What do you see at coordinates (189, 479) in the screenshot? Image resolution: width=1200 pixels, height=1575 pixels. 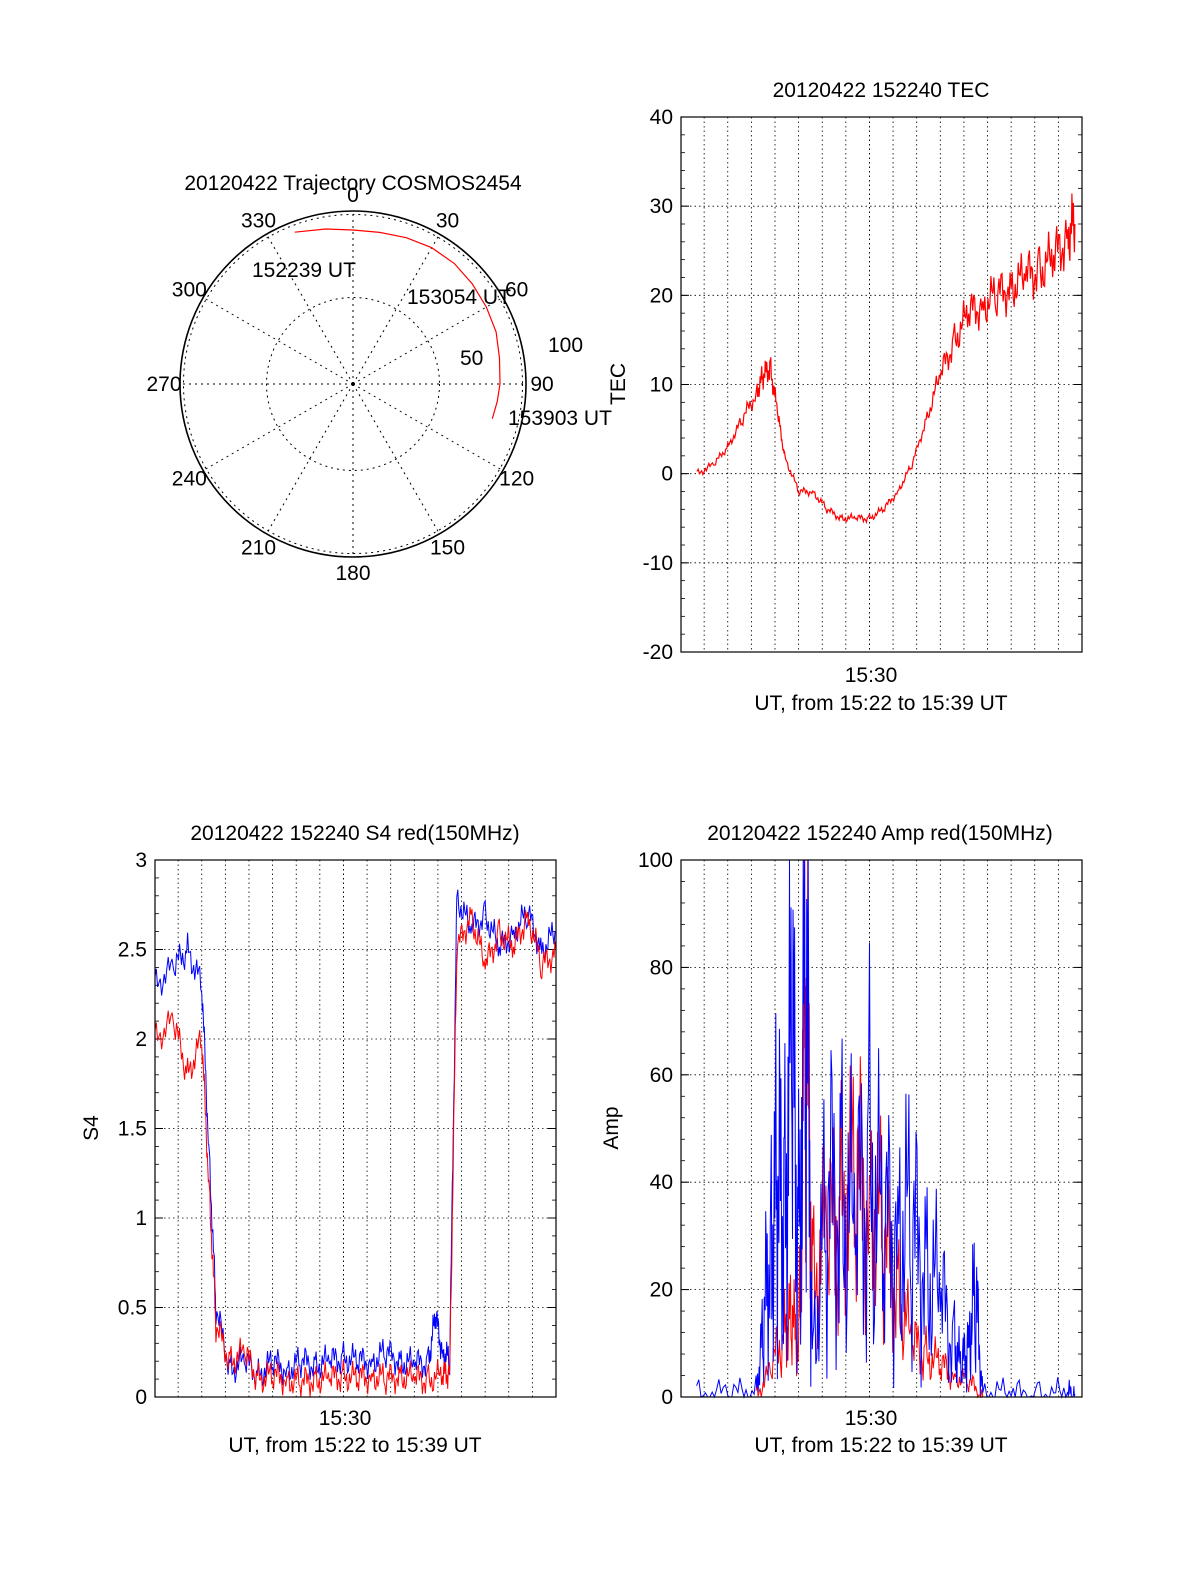 I see `polar-angle-label: 240` at bounding box center [189, 479].